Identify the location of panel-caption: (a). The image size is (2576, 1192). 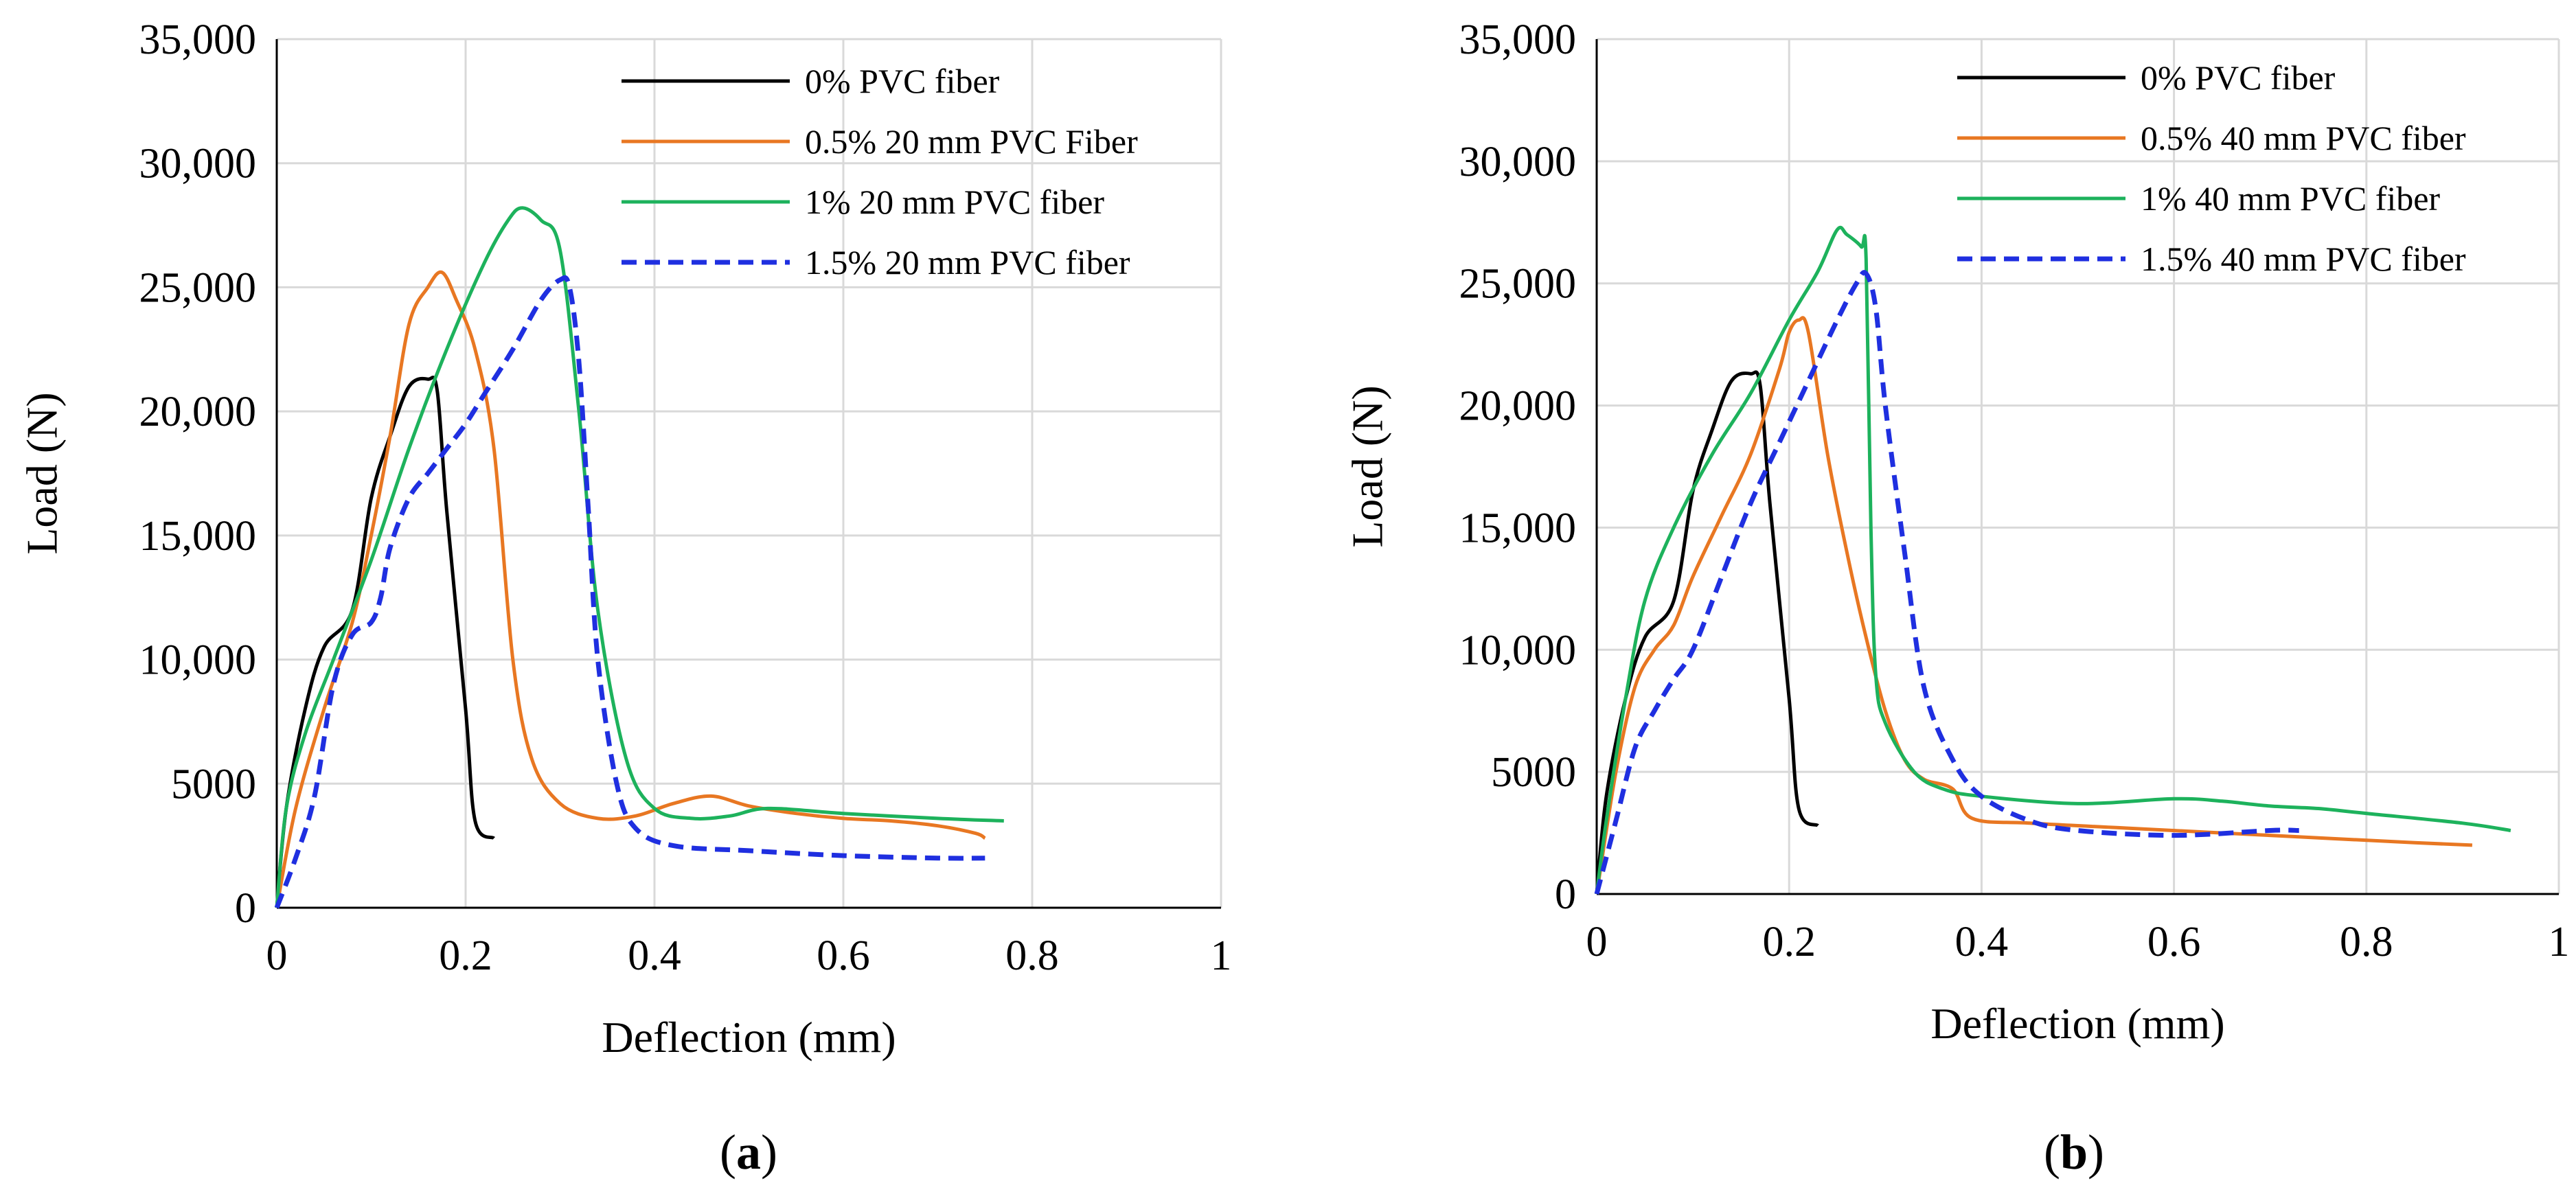
(748, 1152).